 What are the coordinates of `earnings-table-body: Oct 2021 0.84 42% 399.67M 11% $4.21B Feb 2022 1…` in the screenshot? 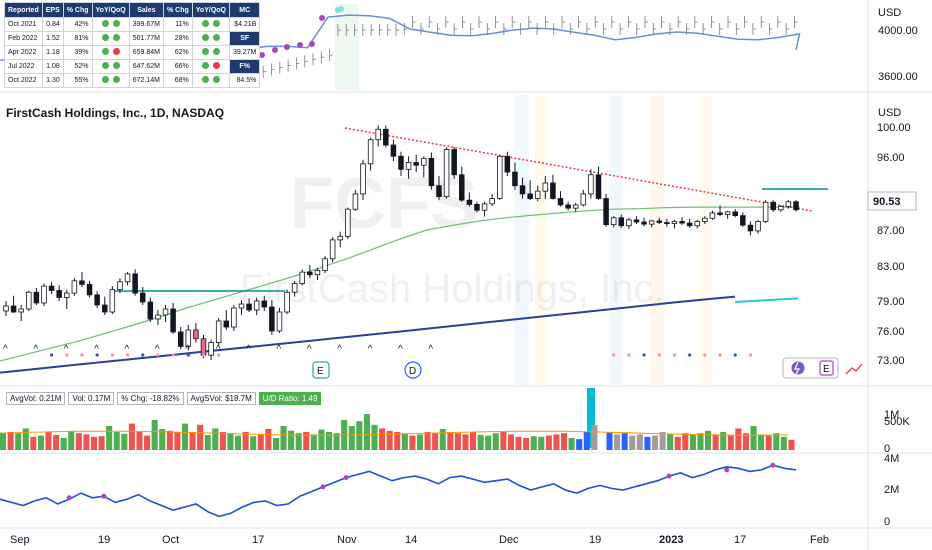 It's located at (132, 52).